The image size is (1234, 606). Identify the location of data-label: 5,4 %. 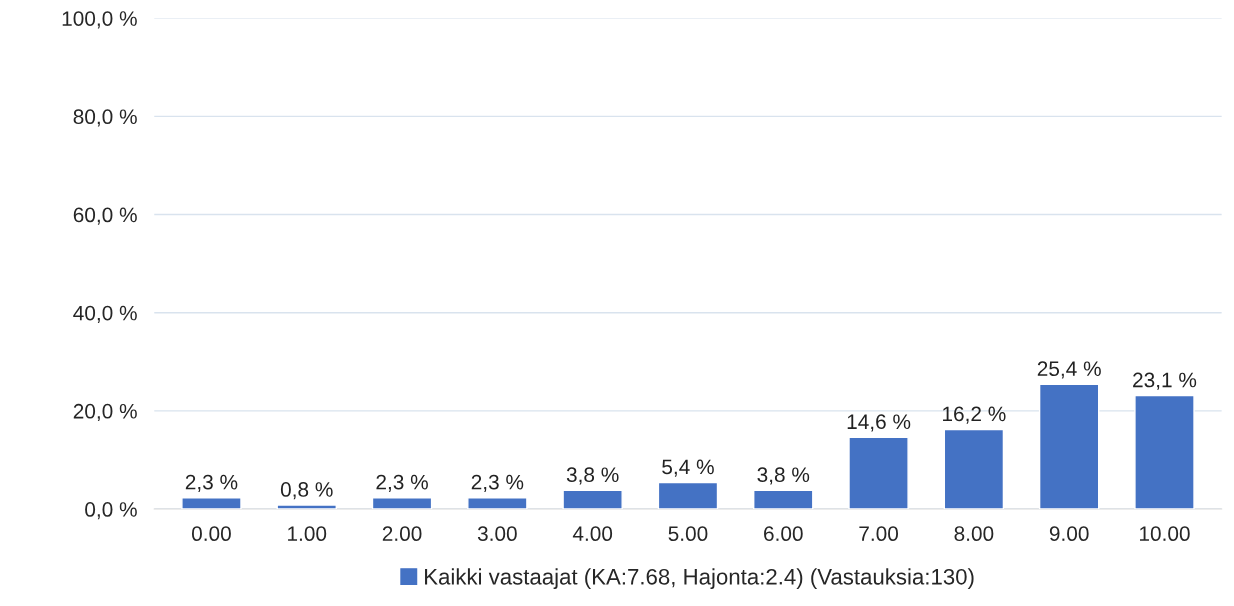
(688, 468).